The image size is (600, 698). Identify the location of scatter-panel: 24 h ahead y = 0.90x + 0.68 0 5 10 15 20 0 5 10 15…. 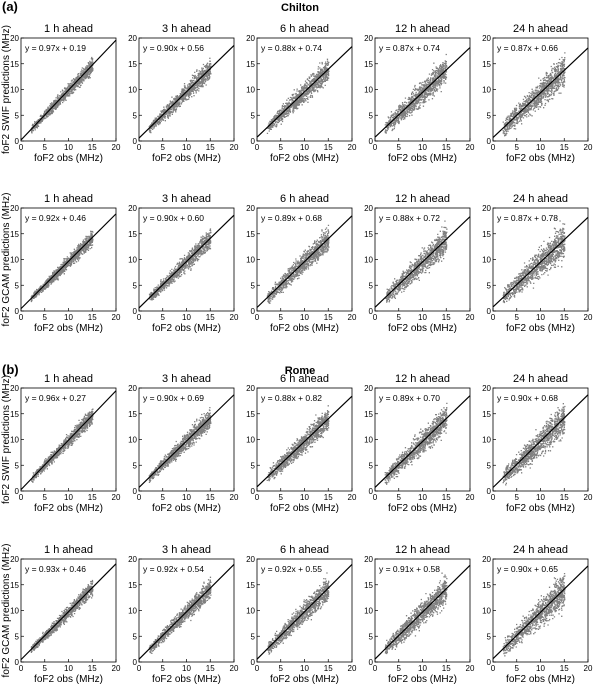
(537, 443).